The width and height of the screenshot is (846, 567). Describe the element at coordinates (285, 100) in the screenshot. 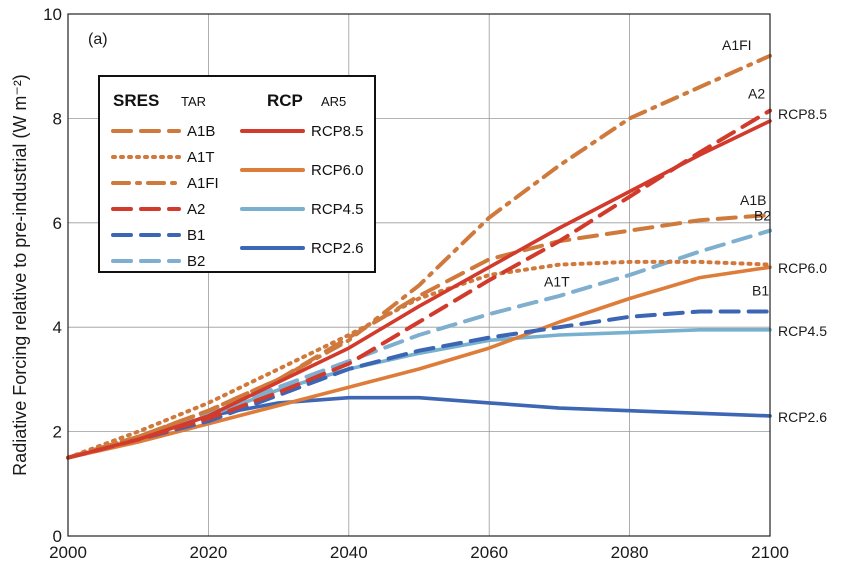

I see `legend-rcp-title: RCP` at that location.